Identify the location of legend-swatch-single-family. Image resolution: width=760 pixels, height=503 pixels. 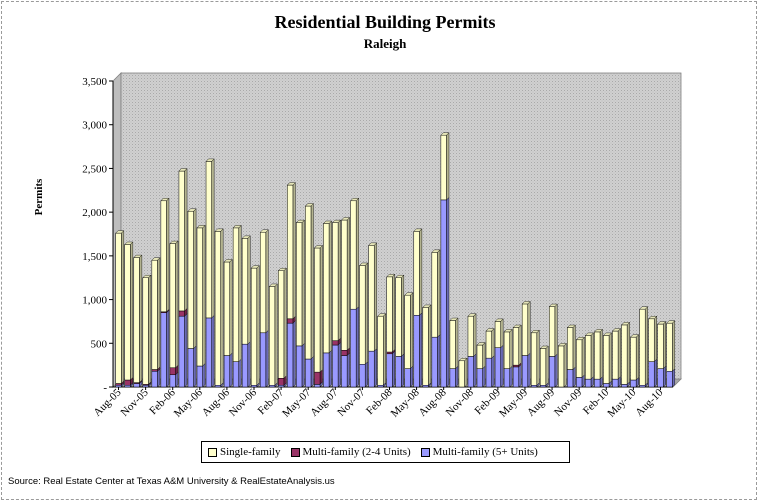
(212, 452).